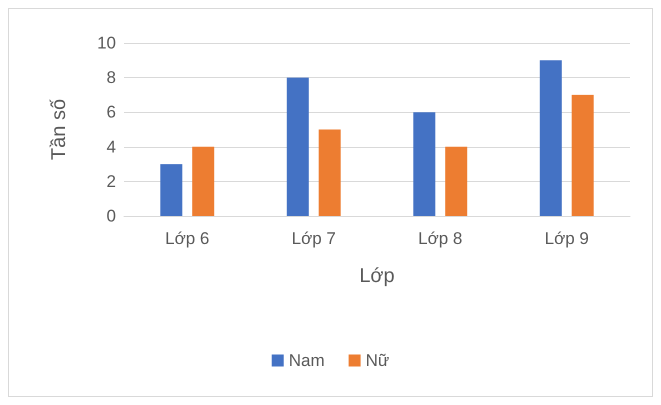  Describe the element at coordinates (440, 238) in the screenshot. I see `x-tick-label: Lớp 8` at that location.